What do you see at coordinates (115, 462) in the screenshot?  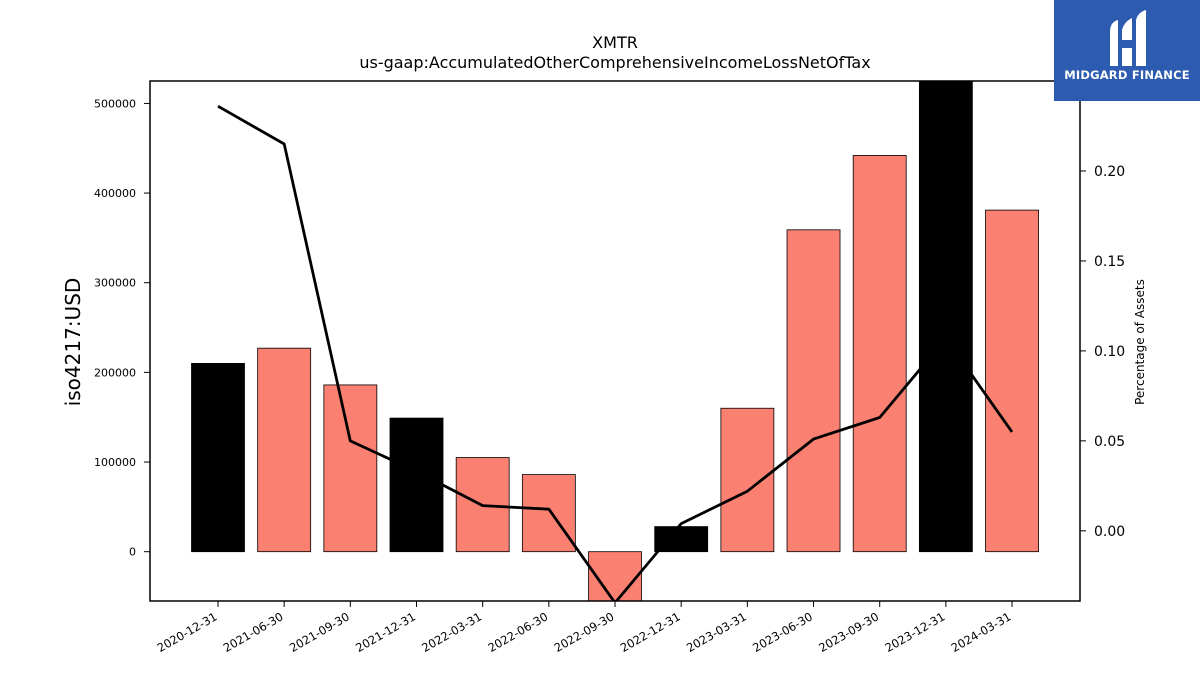 I see `y-tick-label: 100000` at bounding box center [115, 462].